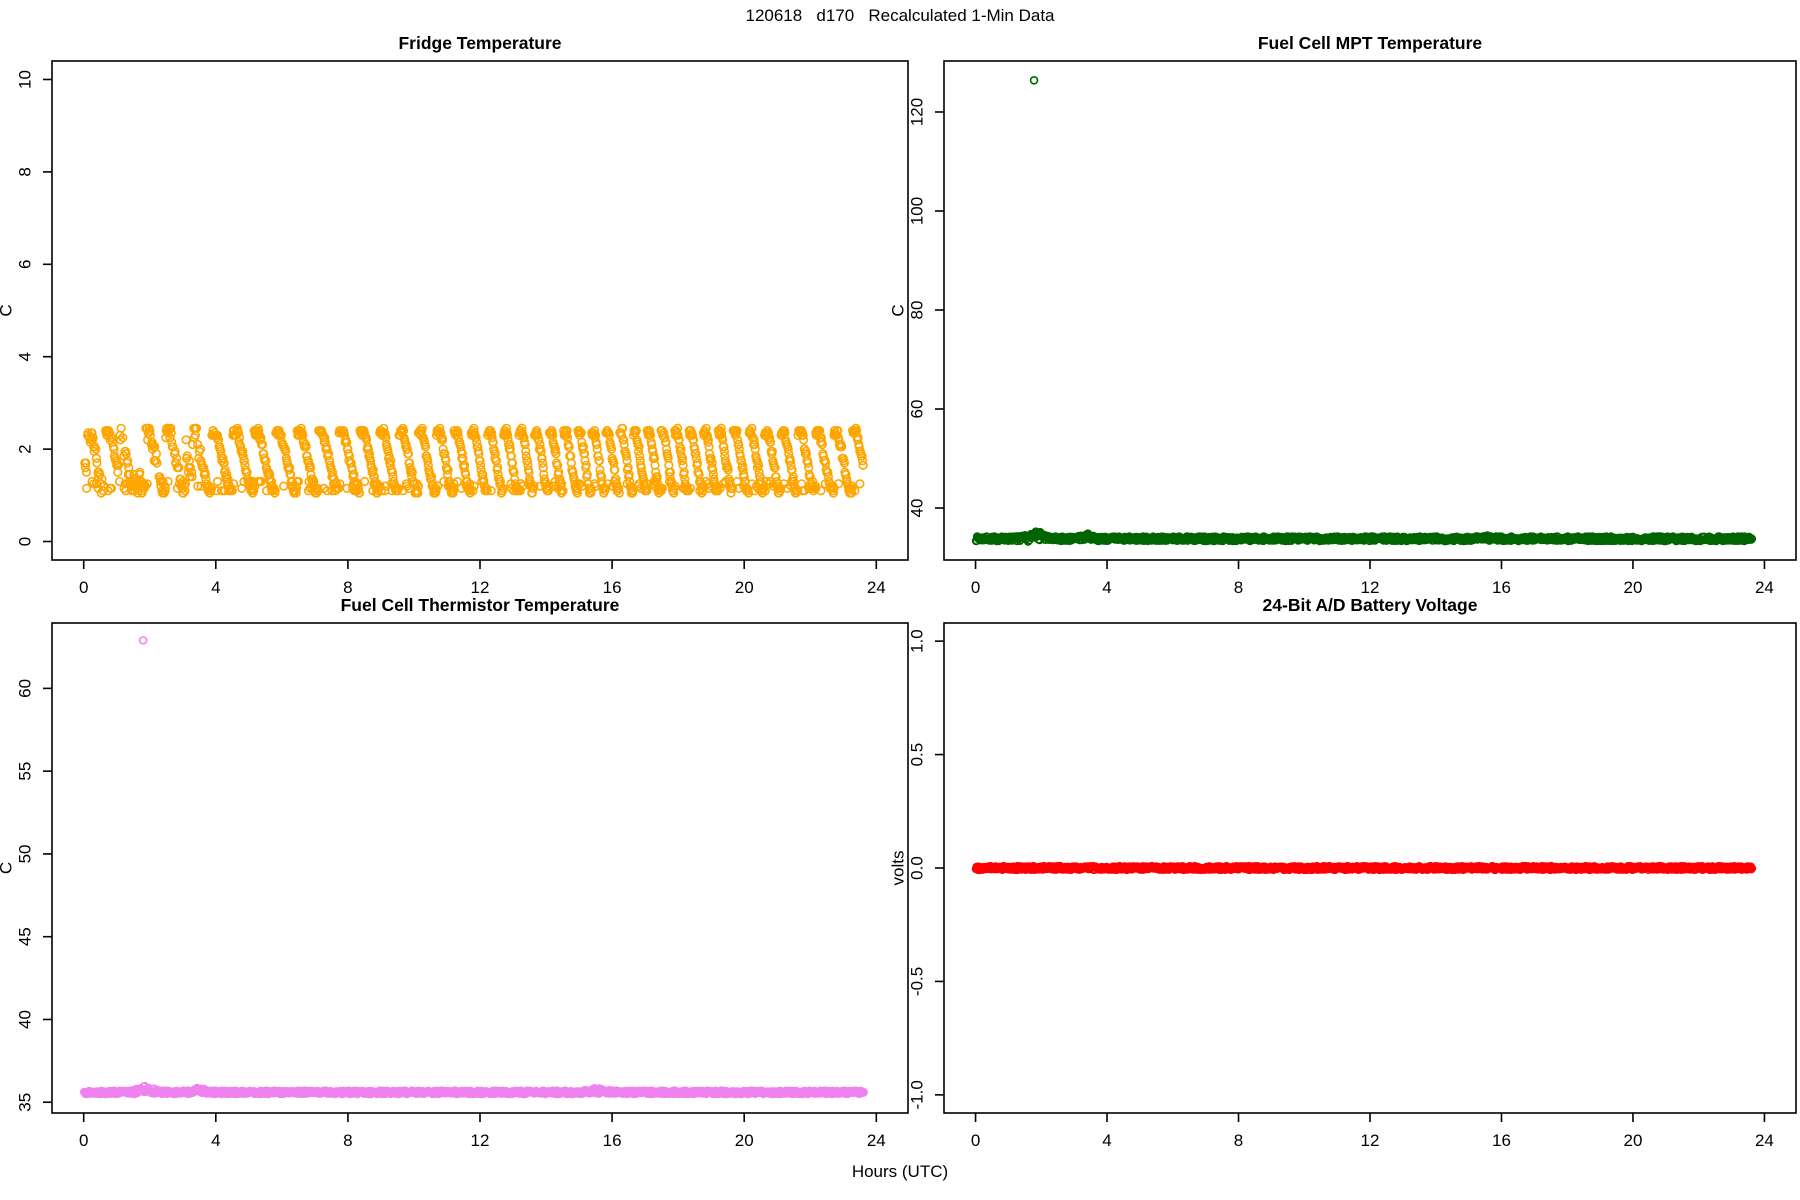 This screenshot has width=1800, height=1200. Describe the element at coordinates (25, 541) in the screenshot. I see `fridge-temperature-y-tick-label: 0` at that location.